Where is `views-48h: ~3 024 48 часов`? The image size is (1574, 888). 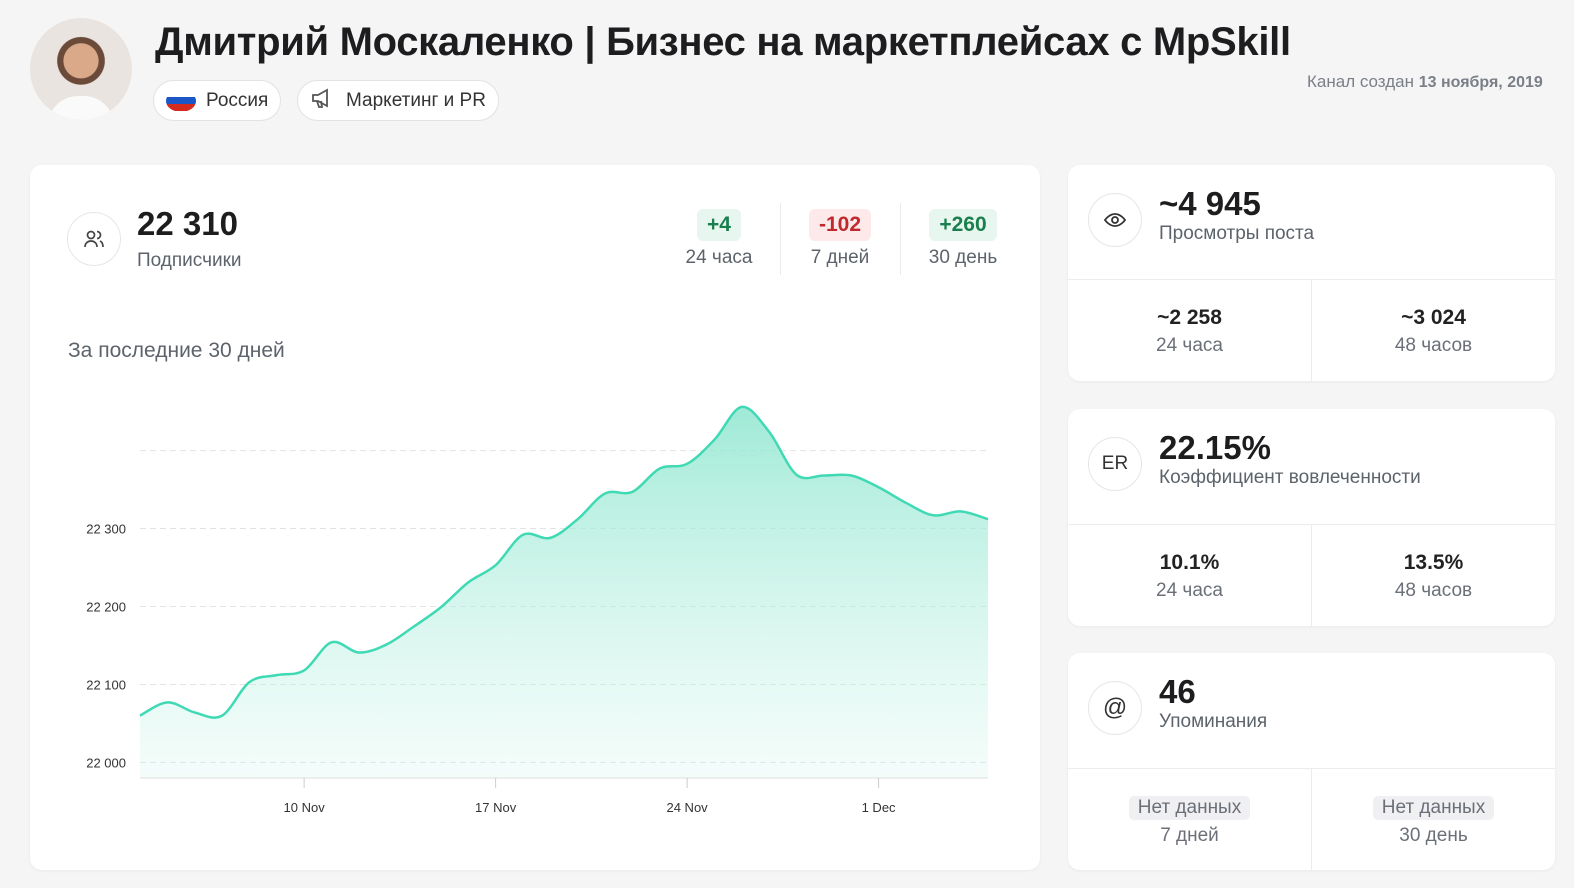
views-48h: ~3 024 48 часов is located at coordinates (1433, 330).